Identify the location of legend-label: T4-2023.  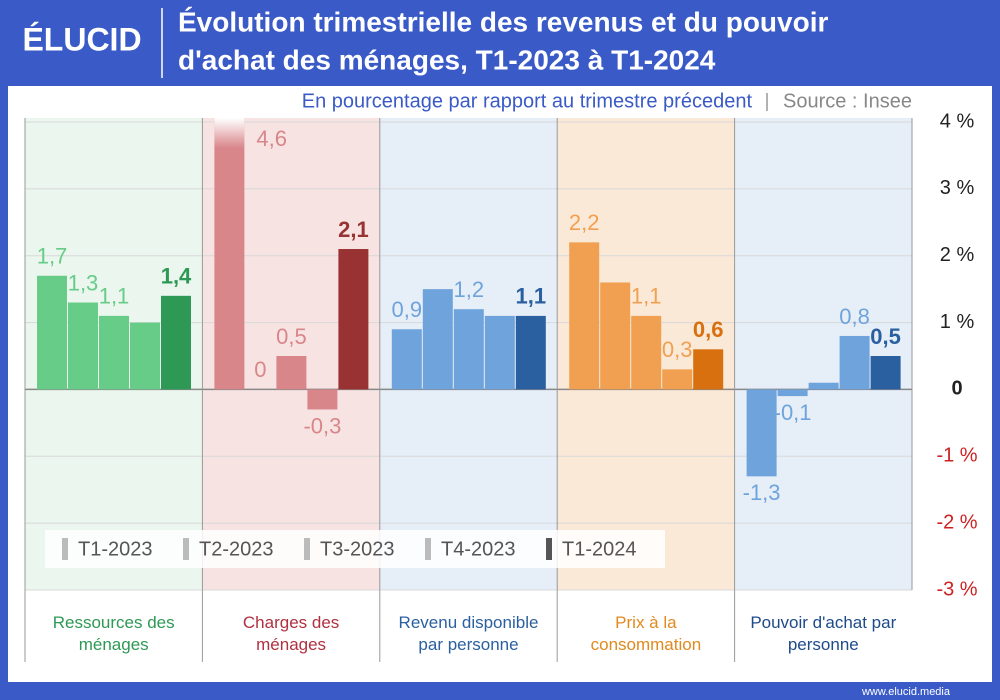
(478, 549).